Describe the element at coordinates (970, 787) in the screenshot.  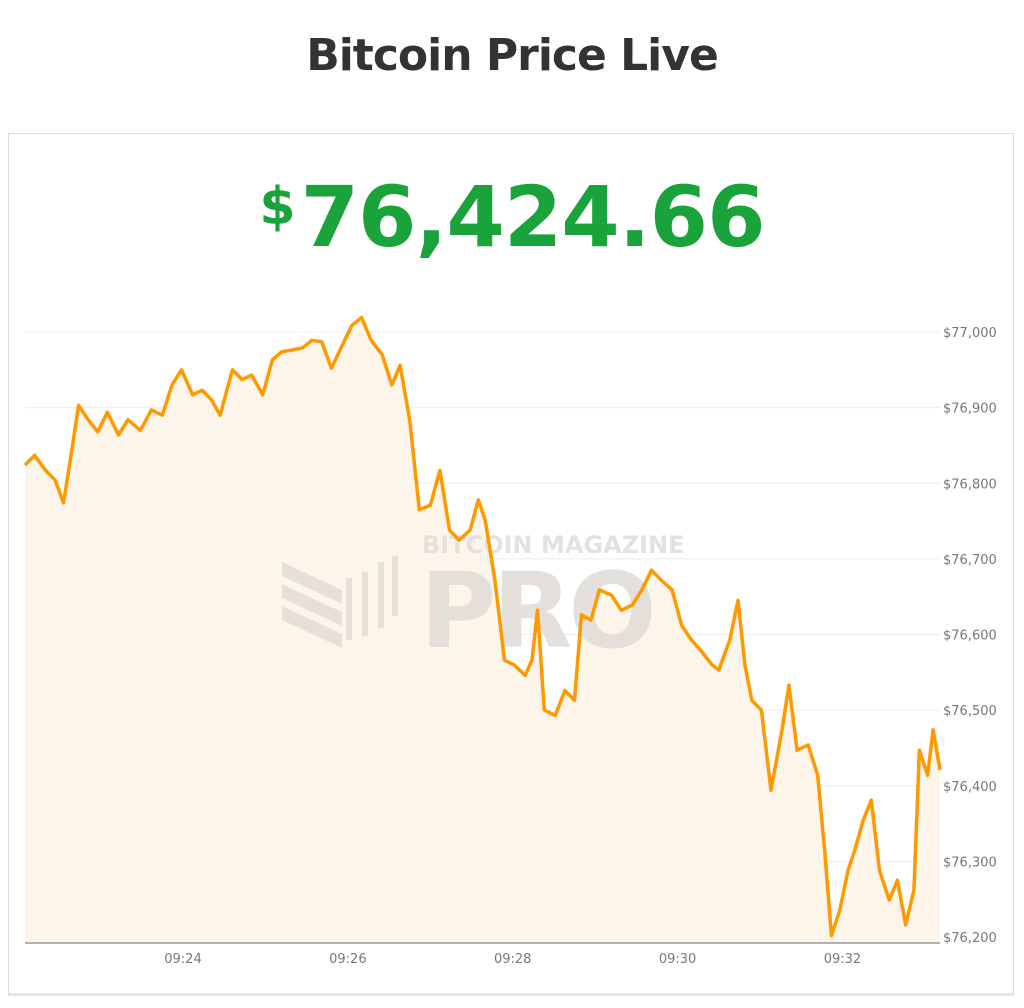
I see `y-tick-label: $76,400` at that location.